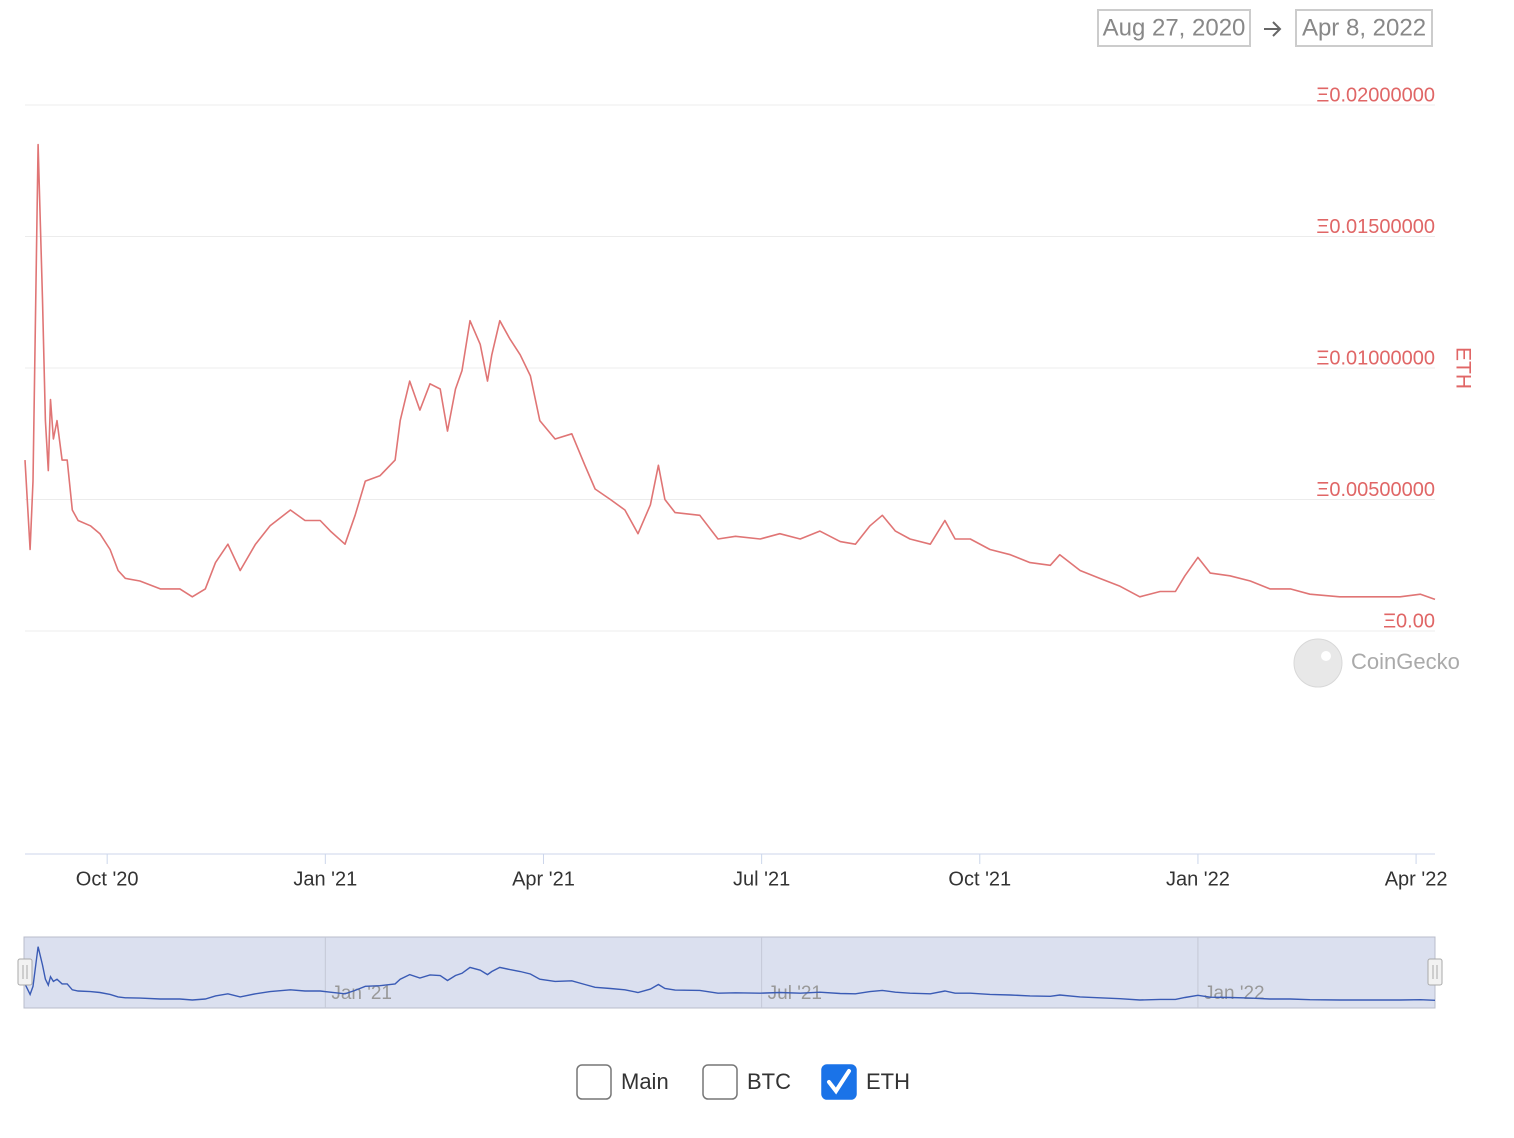 The width and height of the screenshot is (1514, 1138). Describe the element at coordinates (888, 1081) in the screenshot. I see `toggle-label: ETH` at that location.